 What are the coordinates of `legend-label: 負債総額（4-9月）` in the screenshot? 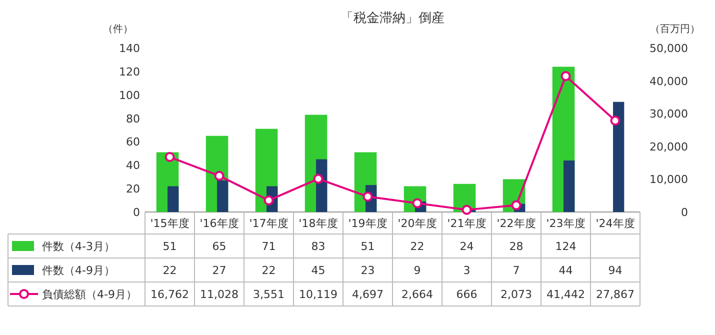 It's located at (89, 294).